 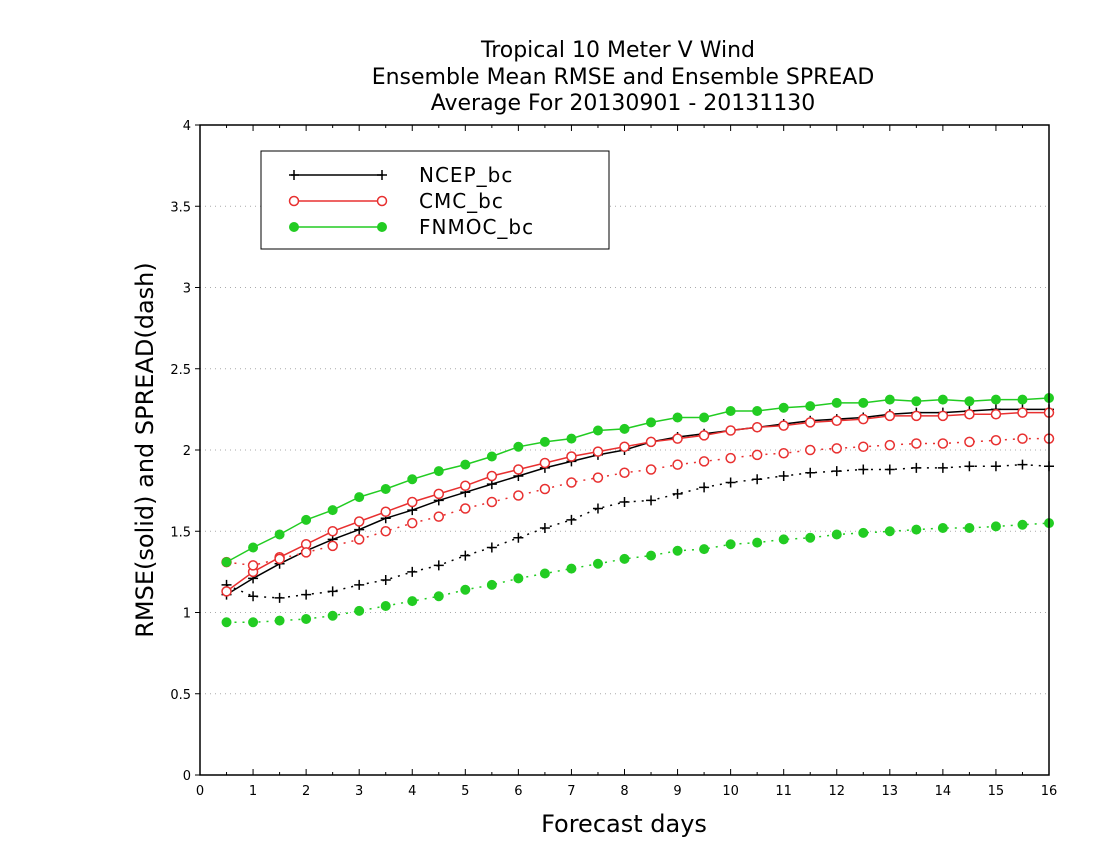 I want to click on series-cmc-bc-spread, so click(x=638, y=502).